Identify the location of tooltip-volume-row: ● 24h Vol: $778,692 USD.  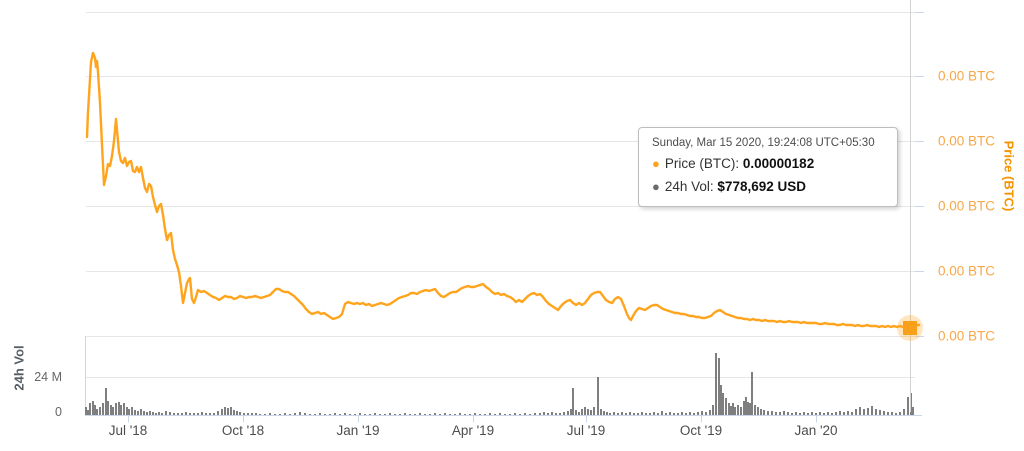
(768, 186).